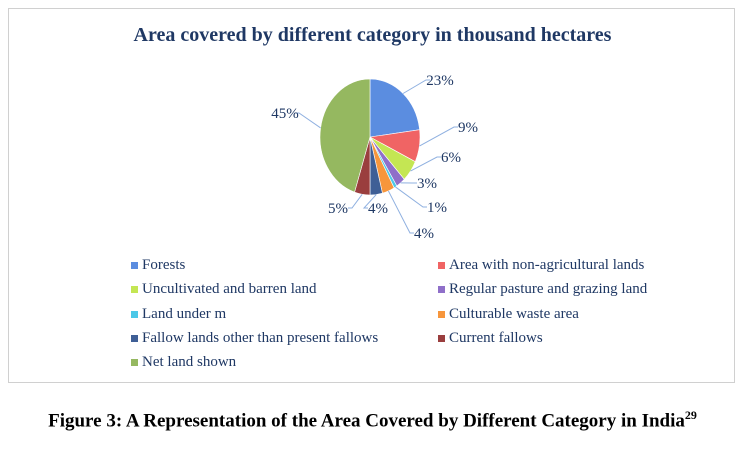 The image size is (745, 450). Describe the element at coordinates (547, 265) in the screenshot. I see `legend-label: Area with non-agricultural lands` at that location.